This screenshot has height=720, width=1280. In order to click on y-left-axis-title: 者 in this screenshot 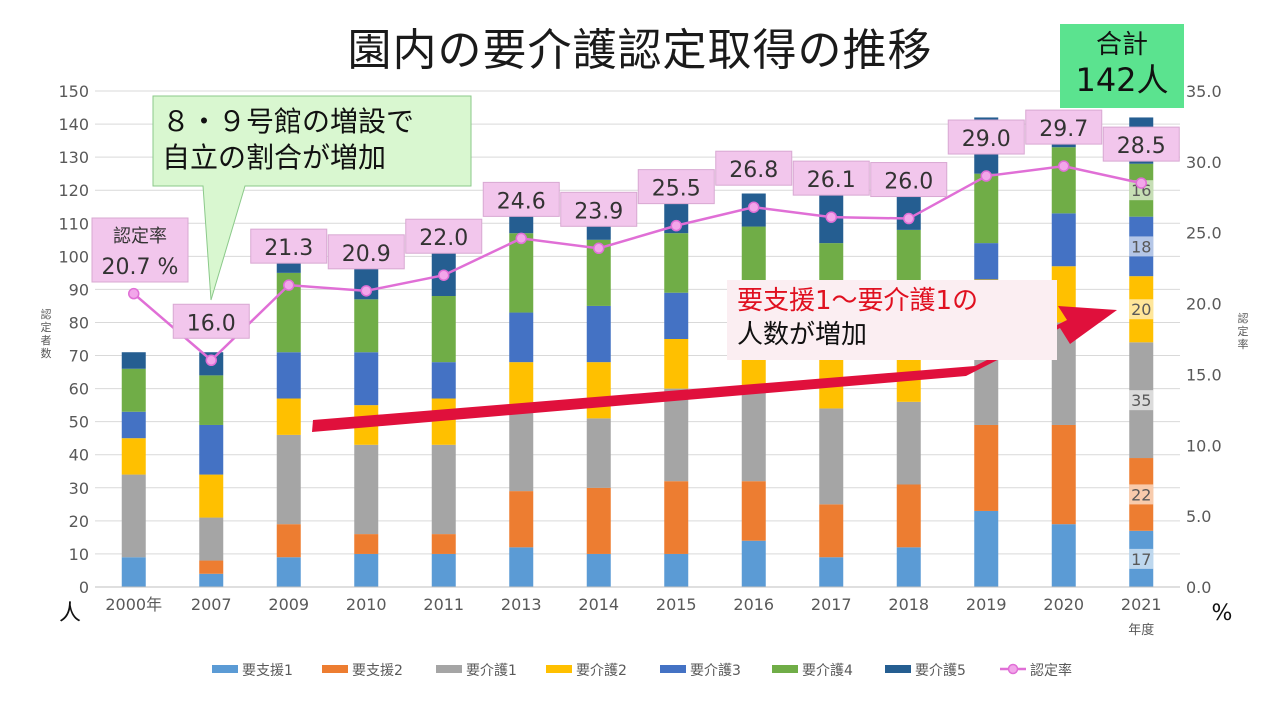, I will do `click(46, 340)`.